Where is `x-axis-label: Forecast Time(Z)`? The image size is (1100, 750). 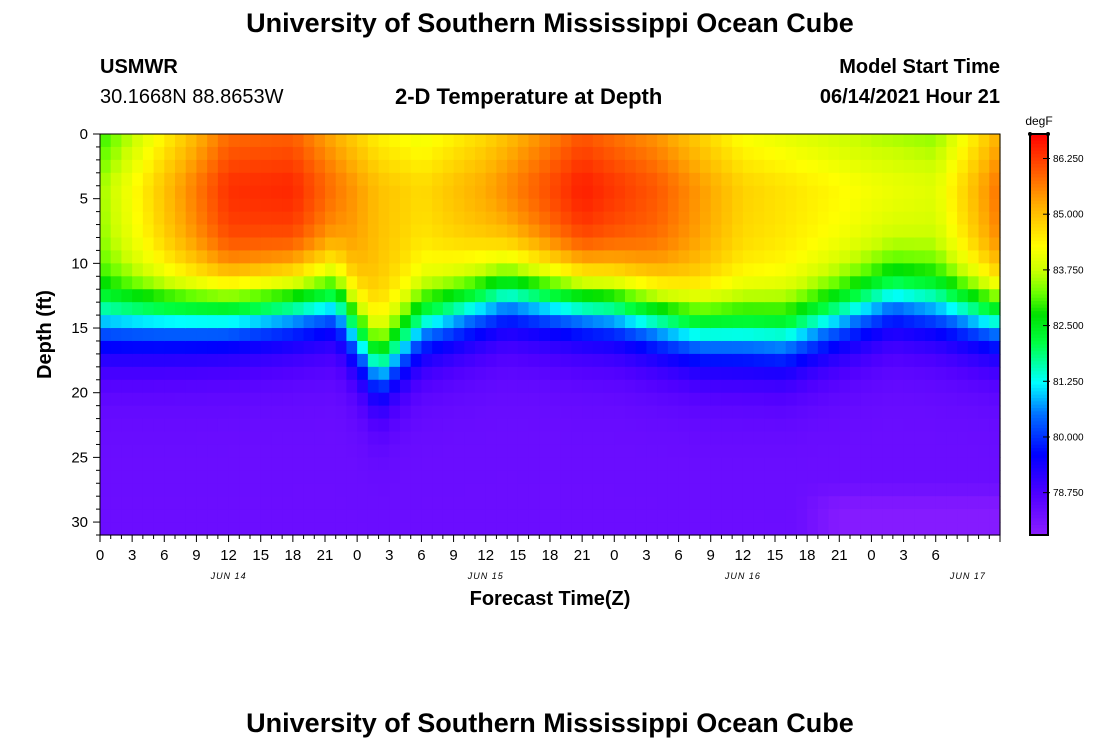
x-axis-label: Forecast Time(Z) is located at coordinates (550, 599).